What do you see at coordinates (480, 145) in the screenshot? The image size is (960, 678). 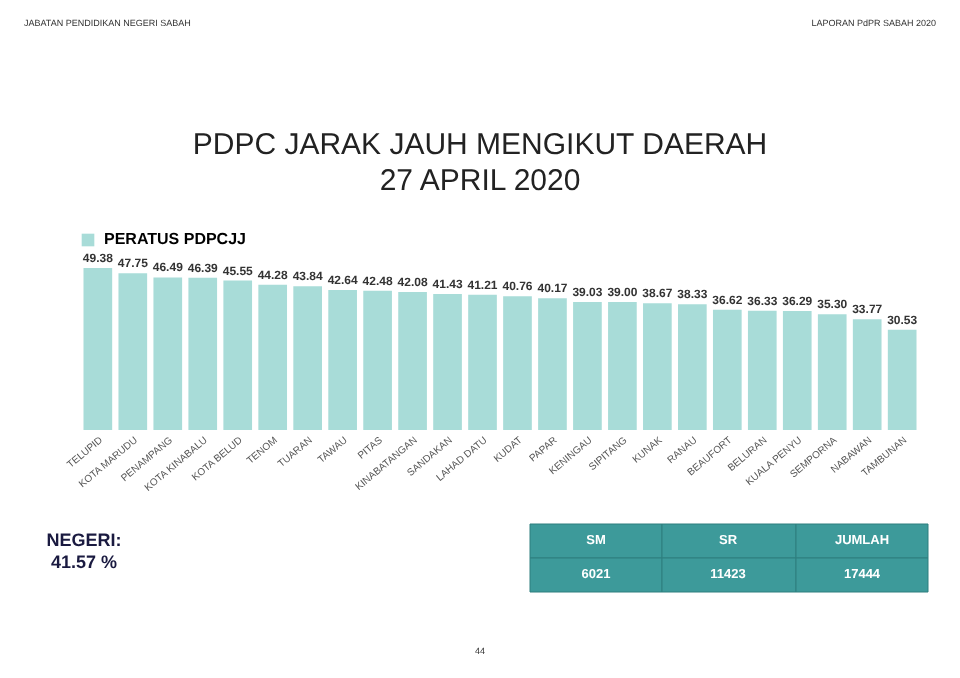 I see `chart-title: PDPC JARAK JAUH MENGIKUT DAERAH` at bounding box center [480, 145].